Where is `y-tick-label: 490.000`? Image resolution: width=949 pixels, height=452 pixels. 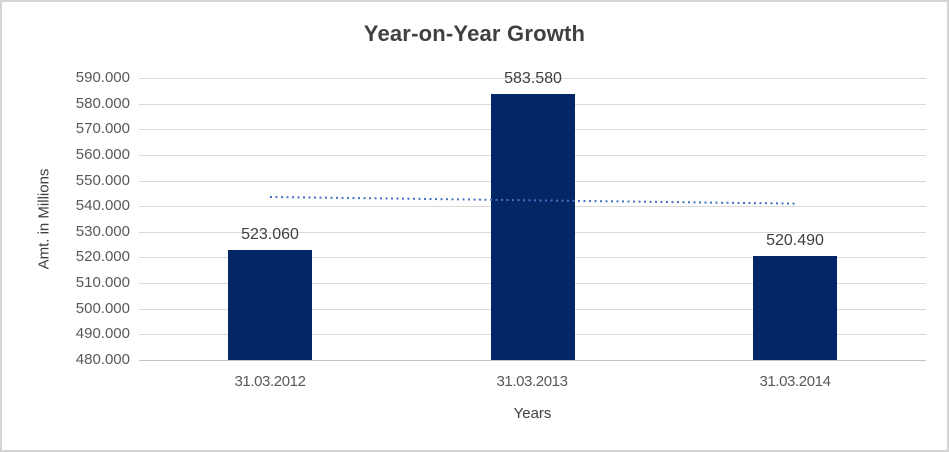 y-tick-label: 490.000 is located at coordinates (102, 333).